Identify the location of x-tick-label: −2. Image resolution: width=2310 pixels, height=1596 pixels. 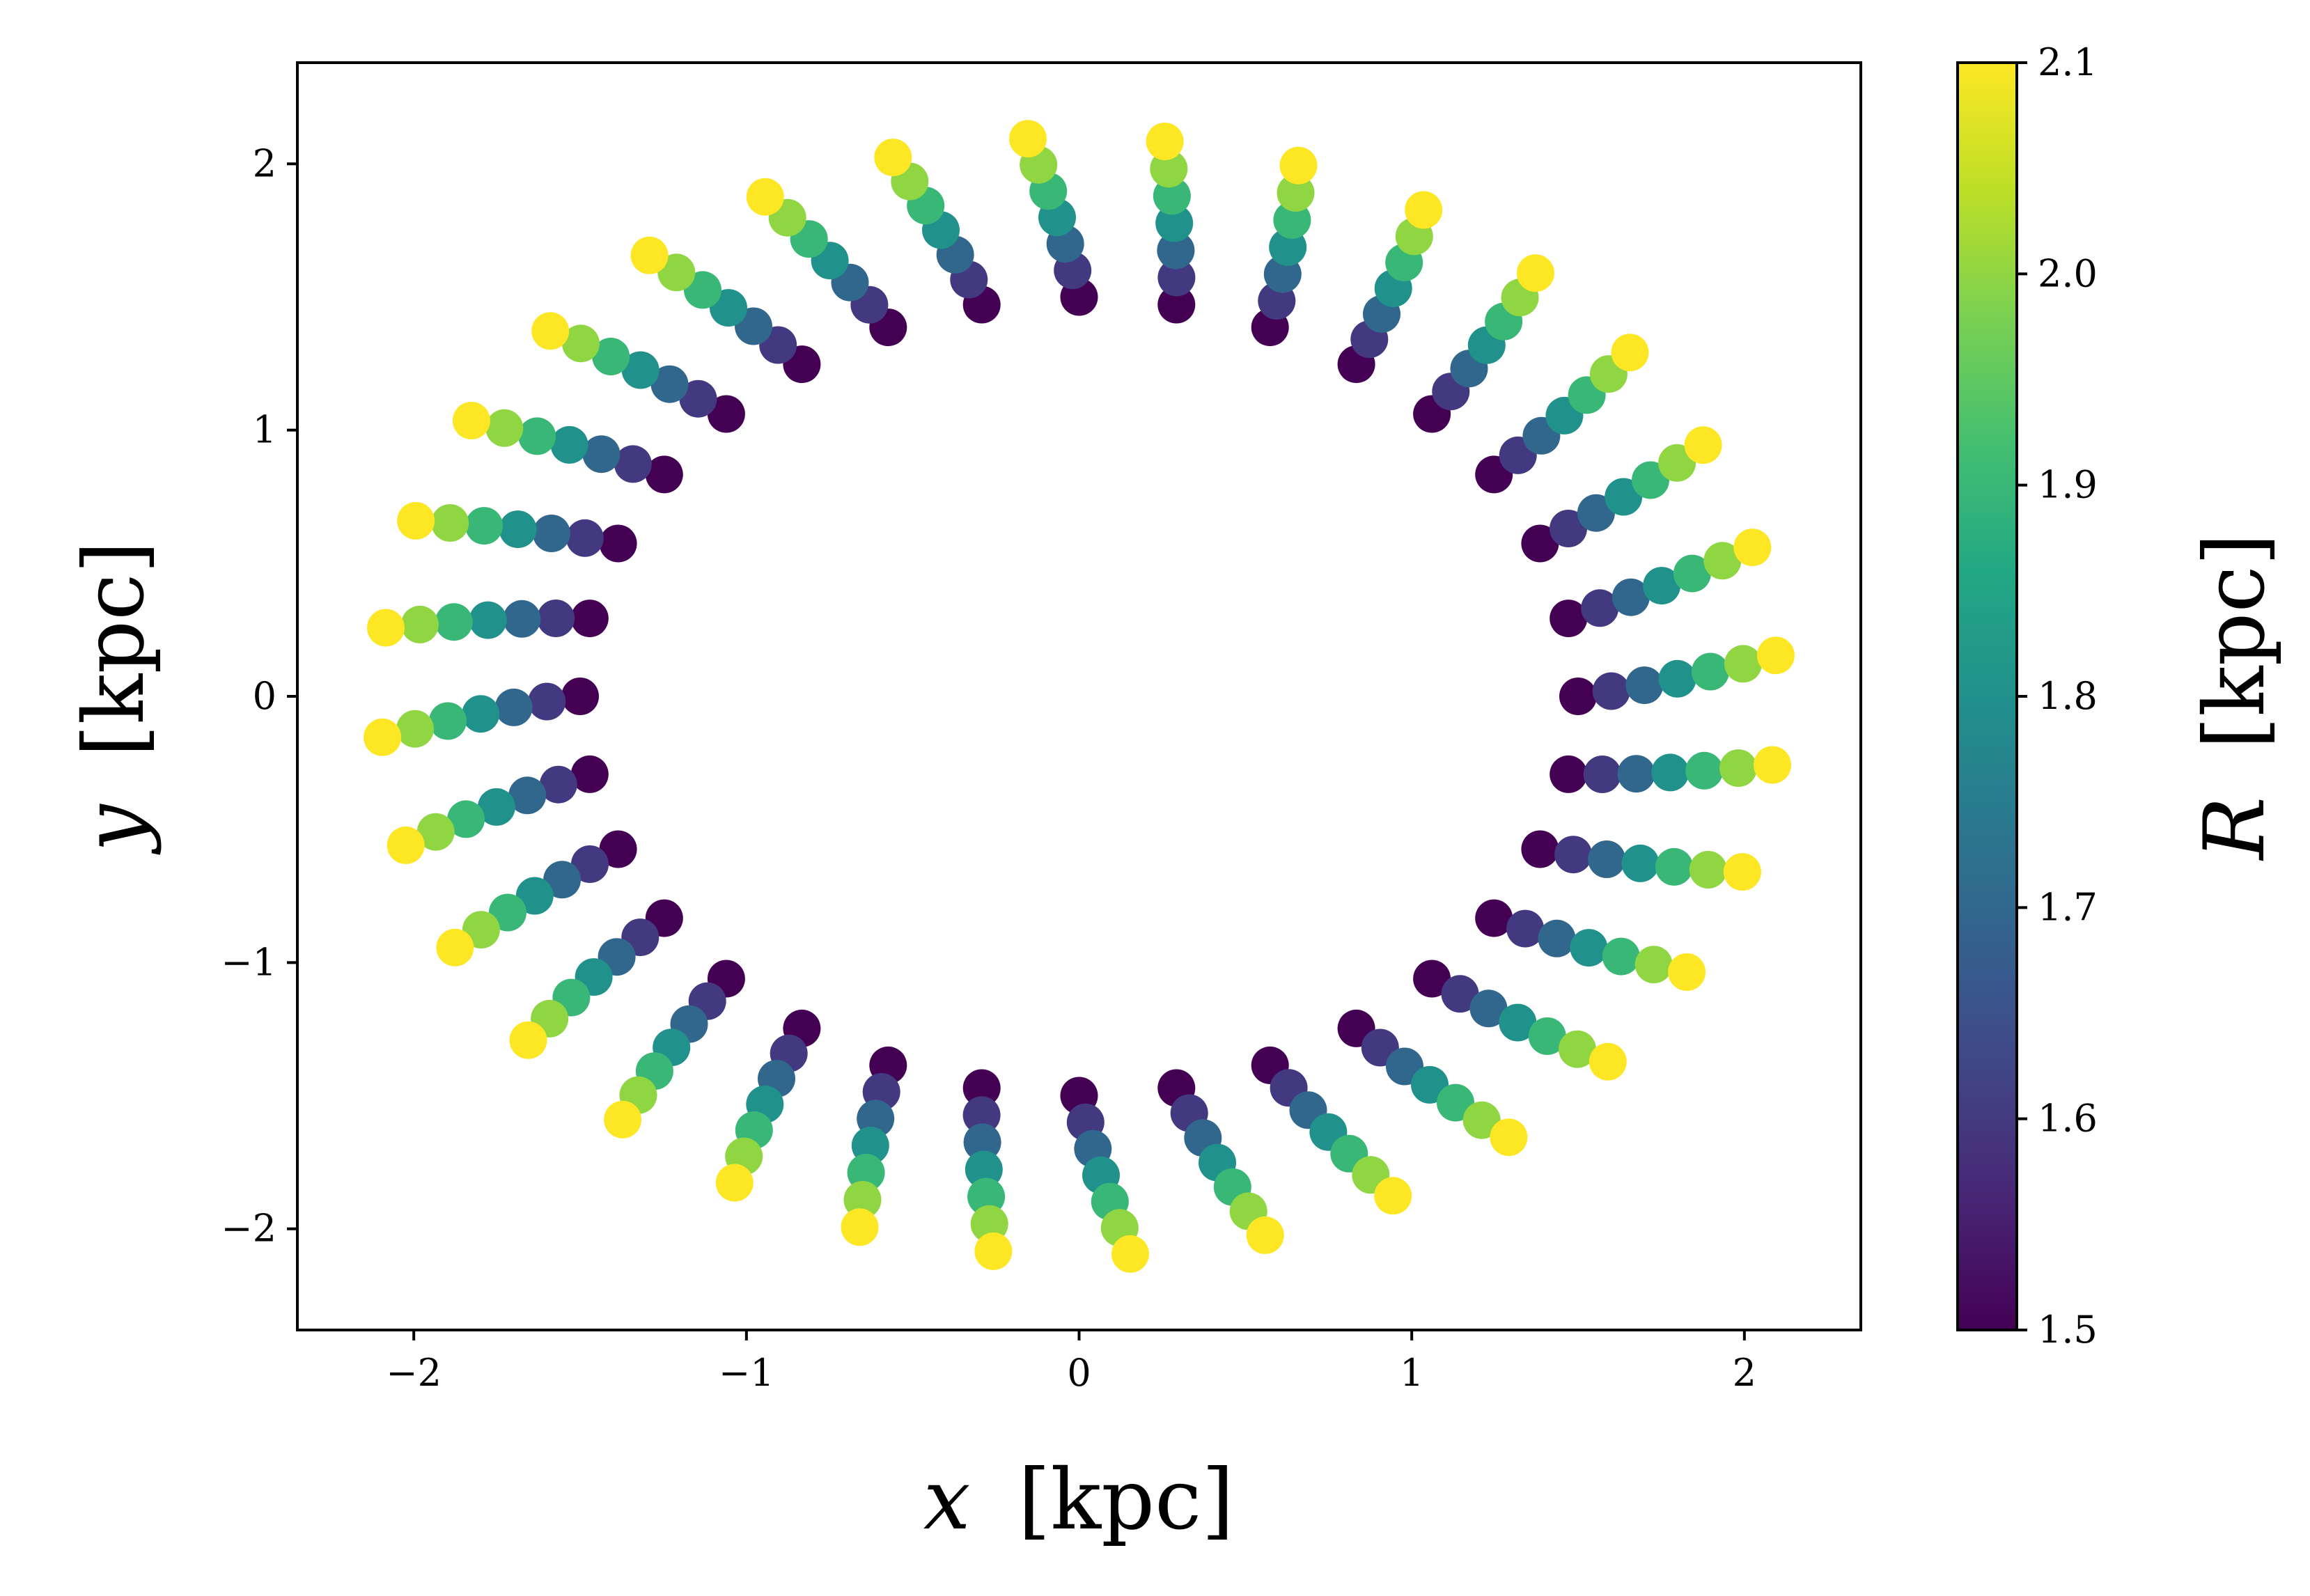
(414, 1373).